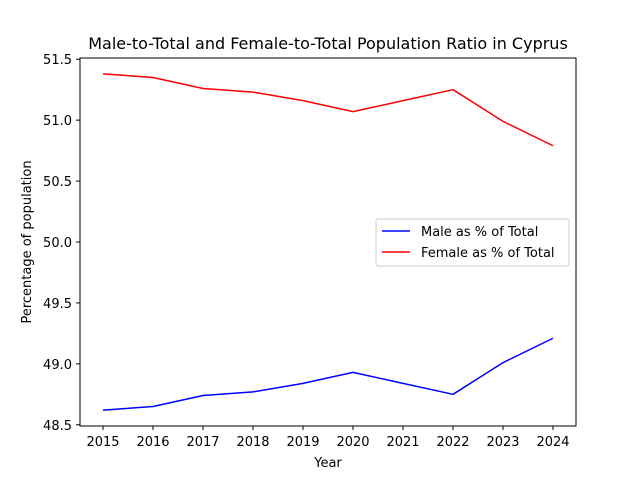 This screenshot has height=480, width=640. What do you see at coordinates (57, 426) in the screenshot?
I see `y-tick-label: 48.5` at bounding box center [57, 426].